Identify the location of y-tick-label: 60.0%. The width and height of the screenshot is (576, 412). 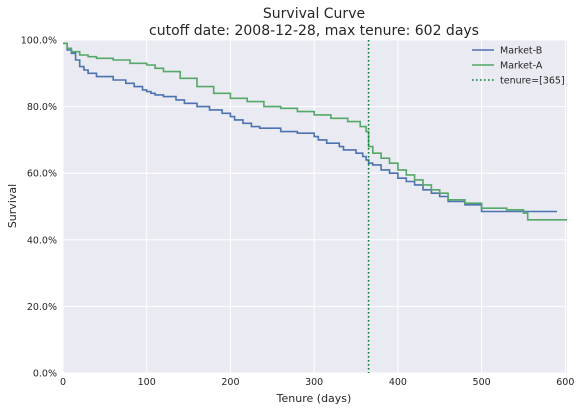
(42, 174).